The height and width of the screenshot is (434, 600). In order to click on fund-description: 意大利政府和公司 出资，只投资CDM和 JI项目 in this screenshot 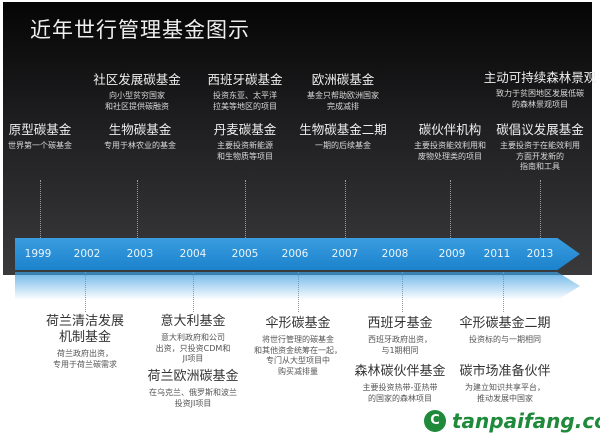, I will do `click(193, 348)`.